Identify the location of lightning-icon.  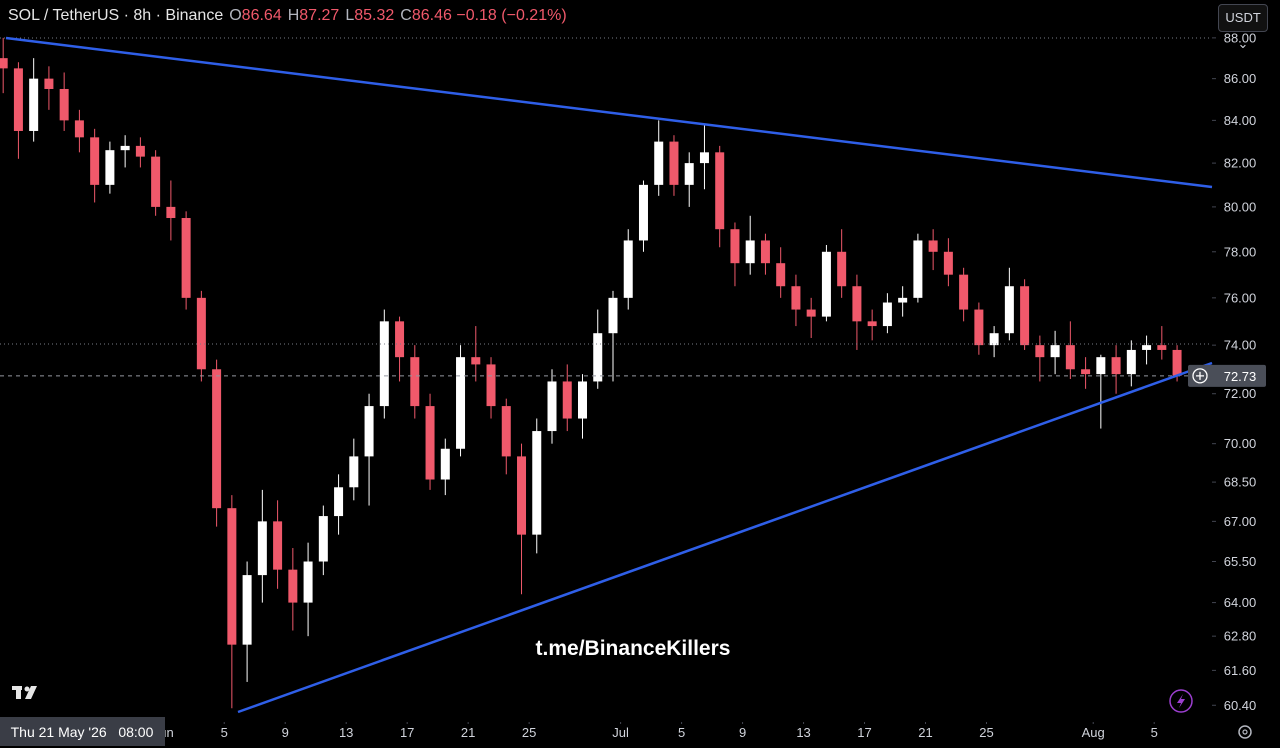
(1181, 701).